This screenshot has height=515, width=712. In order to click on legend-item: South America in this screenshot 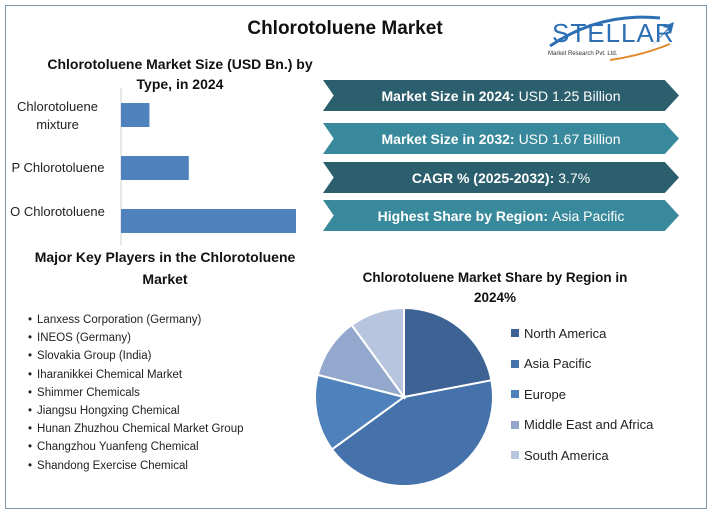, I will do `click(582, 455)`.